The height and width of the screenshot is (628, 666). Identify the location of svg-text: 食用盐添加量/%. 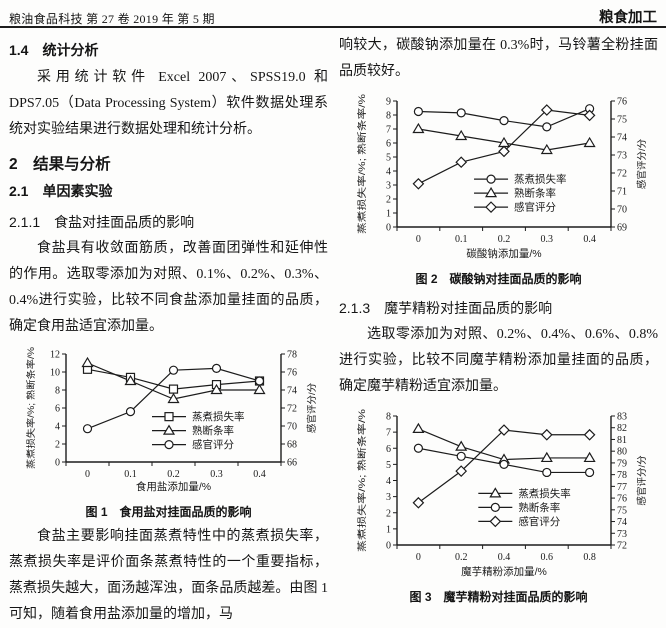
(173, 486).